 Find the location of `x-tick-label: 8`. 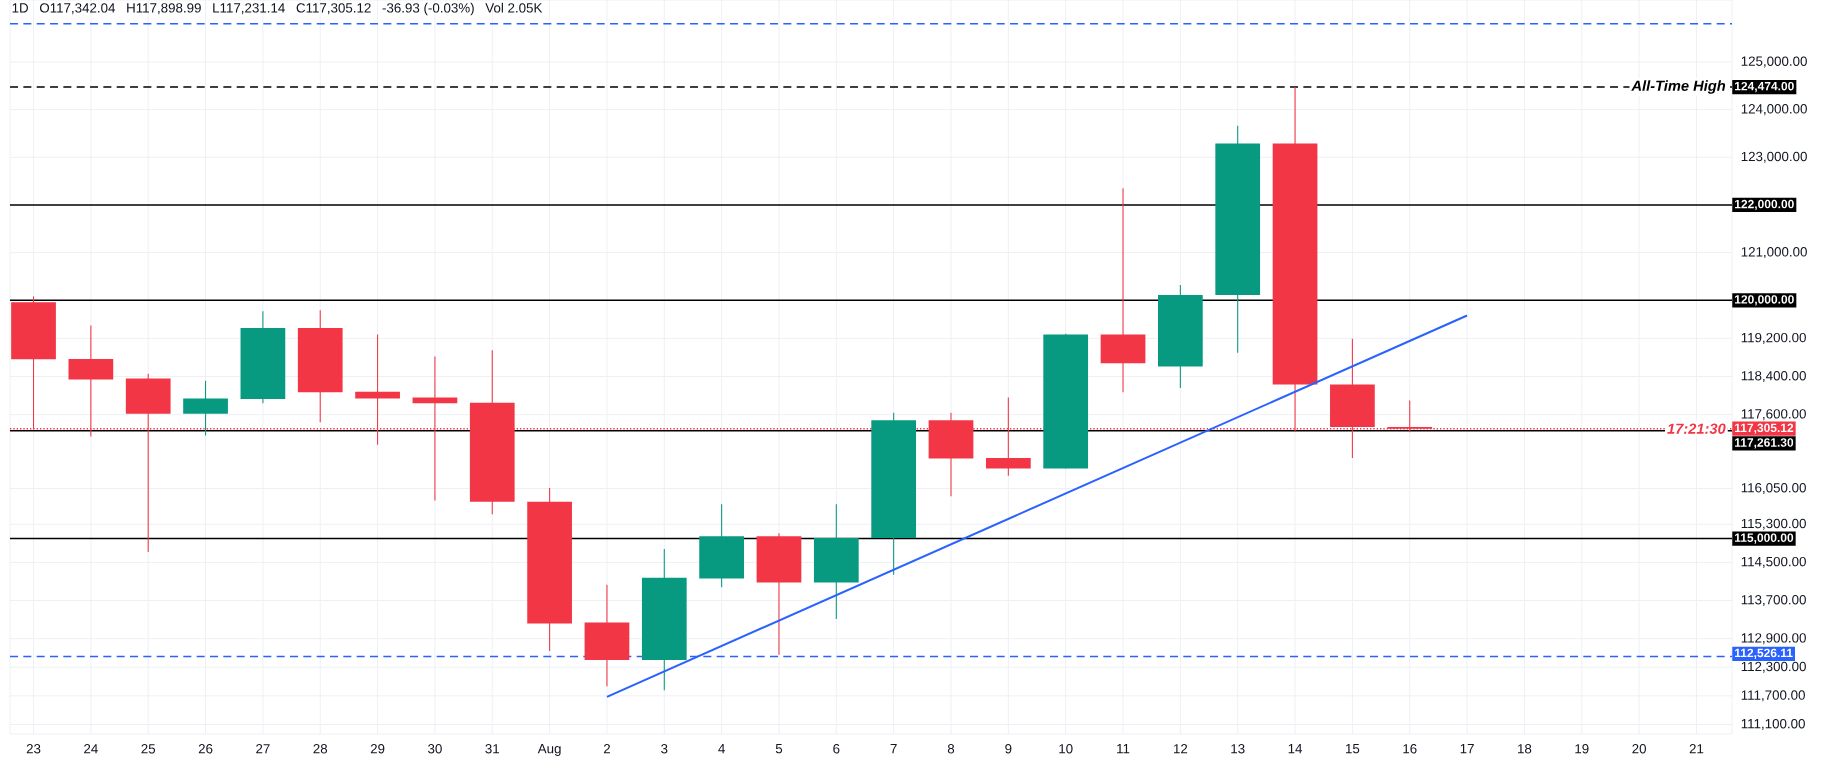

x-tick-label: 8 is located at coordinates (951, 749).